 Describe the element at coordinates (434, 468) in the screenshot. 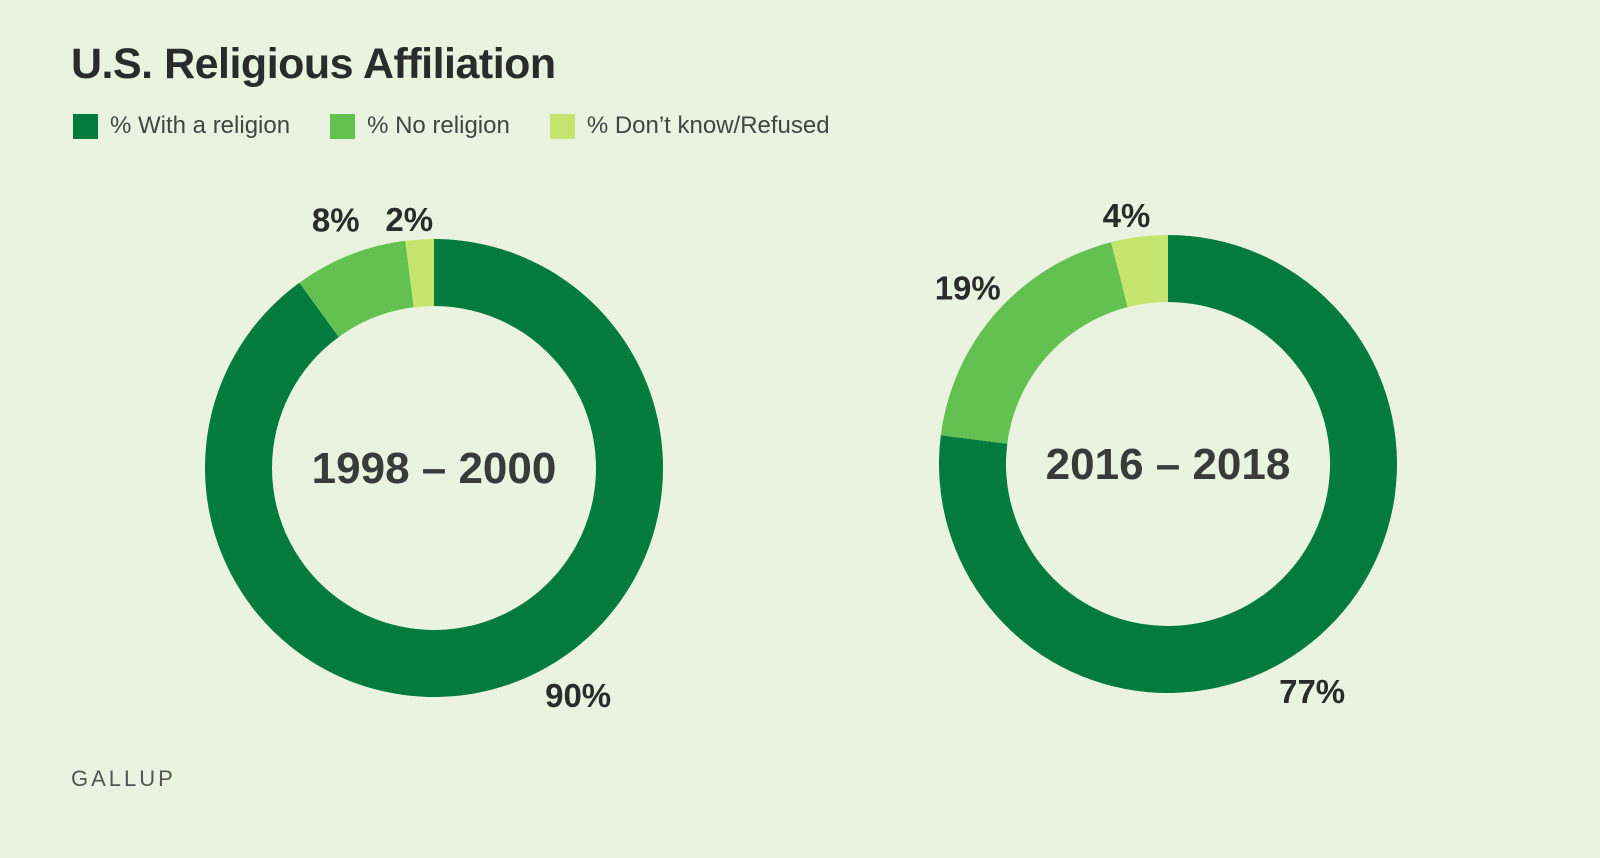

I see `center-label: 1998 – 2000` at that location.